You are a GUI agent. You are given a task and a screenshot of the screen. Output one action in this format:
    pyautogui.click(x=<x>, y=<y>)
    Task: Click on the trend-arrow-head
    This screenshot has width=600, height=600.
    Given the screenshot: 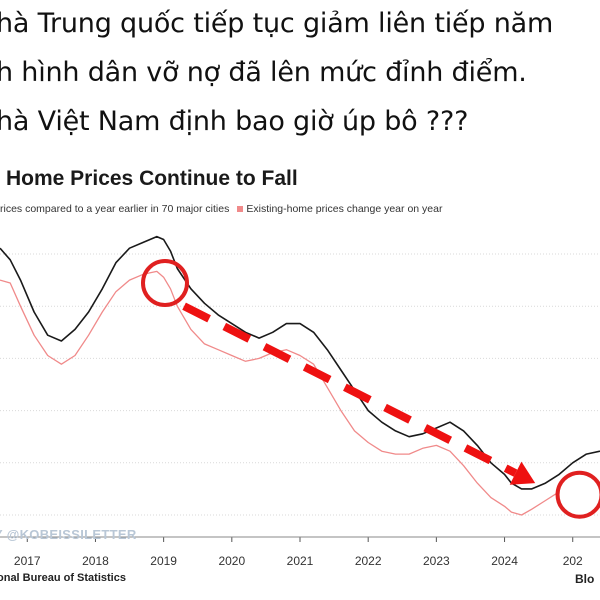 What is the action you would take?
    pyautogui.click(x=522, y=473)
    